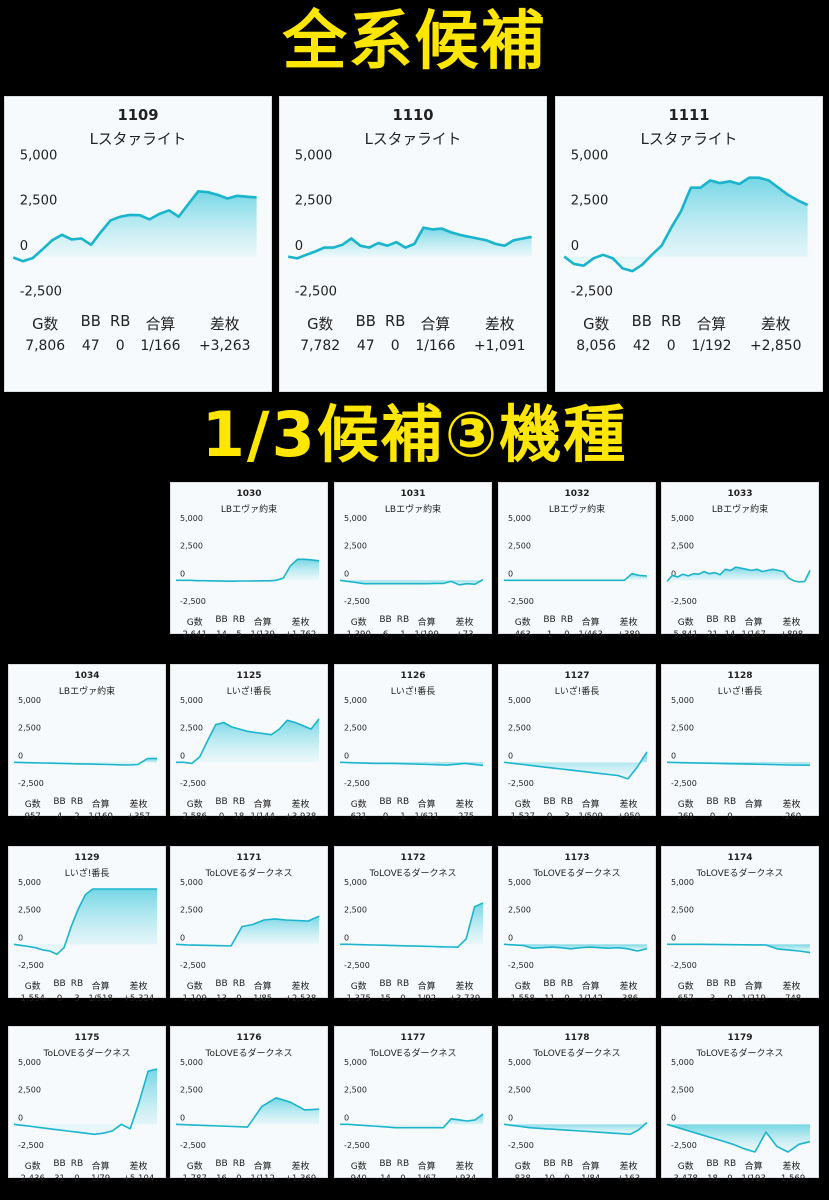  Describe the element at coordinates (239, 817) in the screenshot. I see `rb-value: 18` at that location.